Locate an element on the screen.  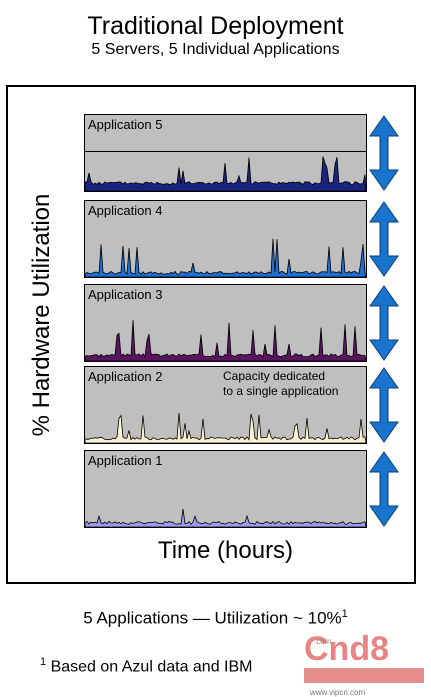
watermark-logo: Cnd8 .com www.vipcn.com is located at coordinates (364, 663).